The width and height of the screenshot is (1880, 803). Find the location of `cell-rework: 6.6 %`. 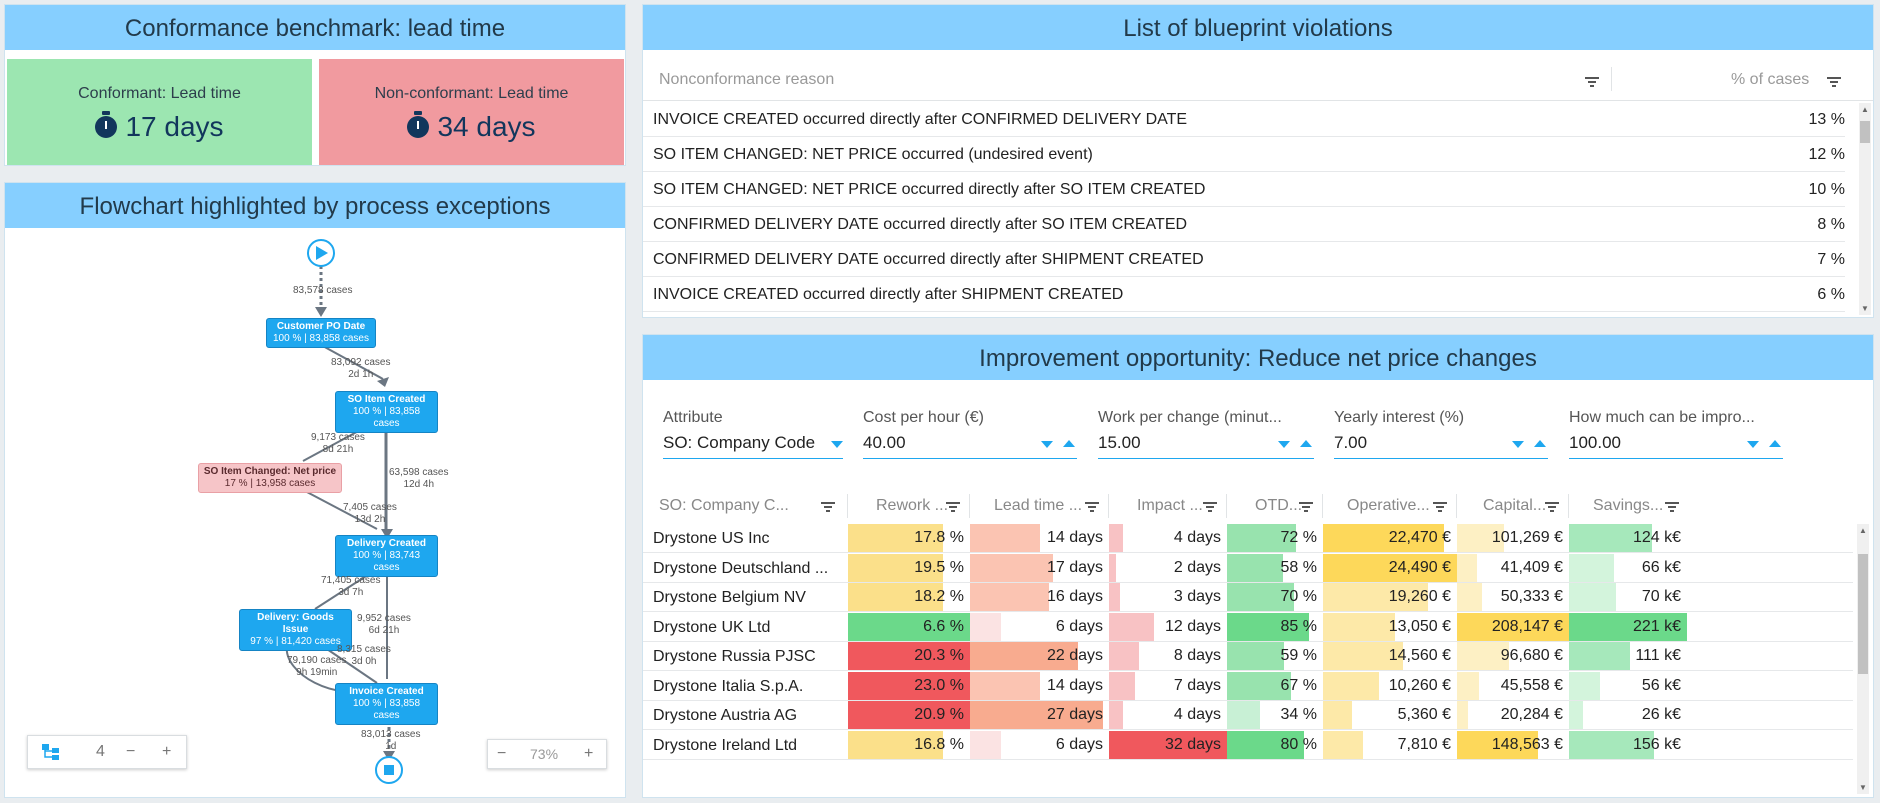

cell-rework: 6.6 % is located at coordinates (909, 626).